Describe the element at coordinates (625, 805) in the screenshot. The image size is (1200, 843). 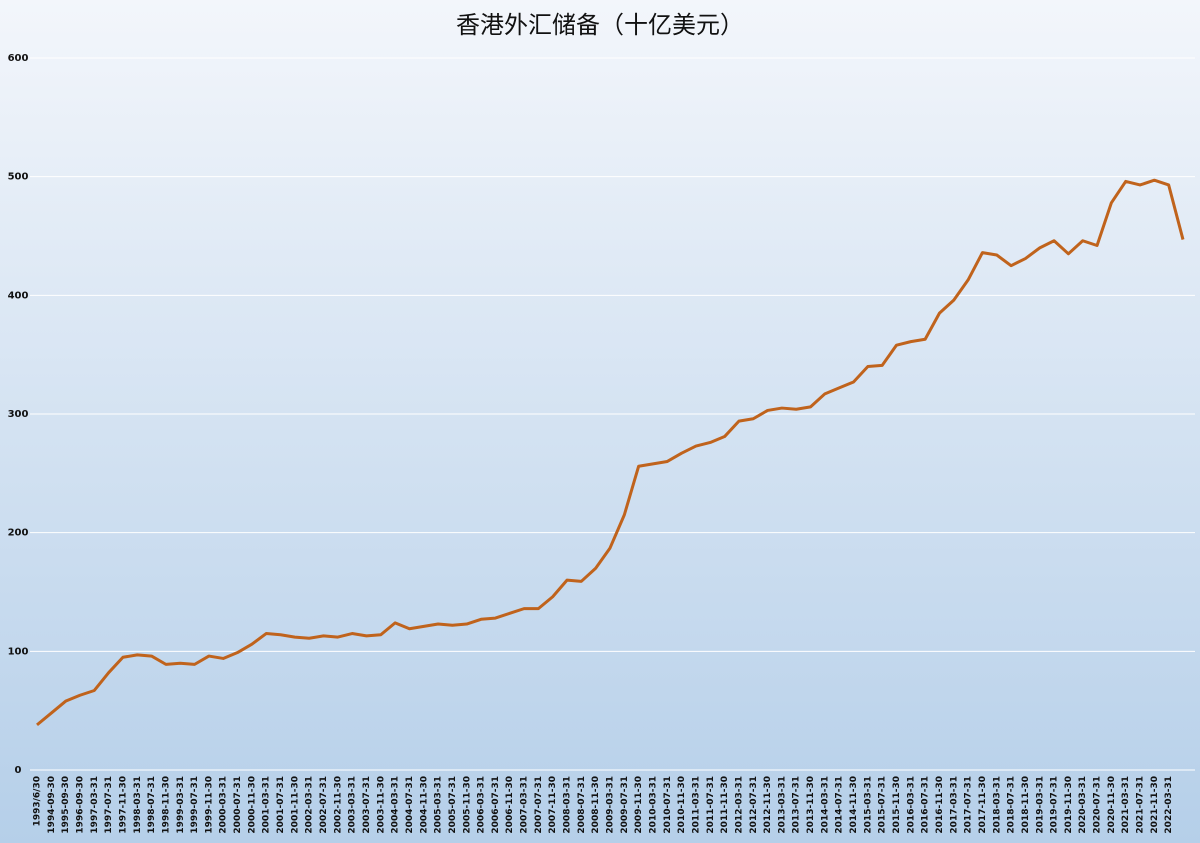
I see `x-tick-label: 2009-07-31` at that location.